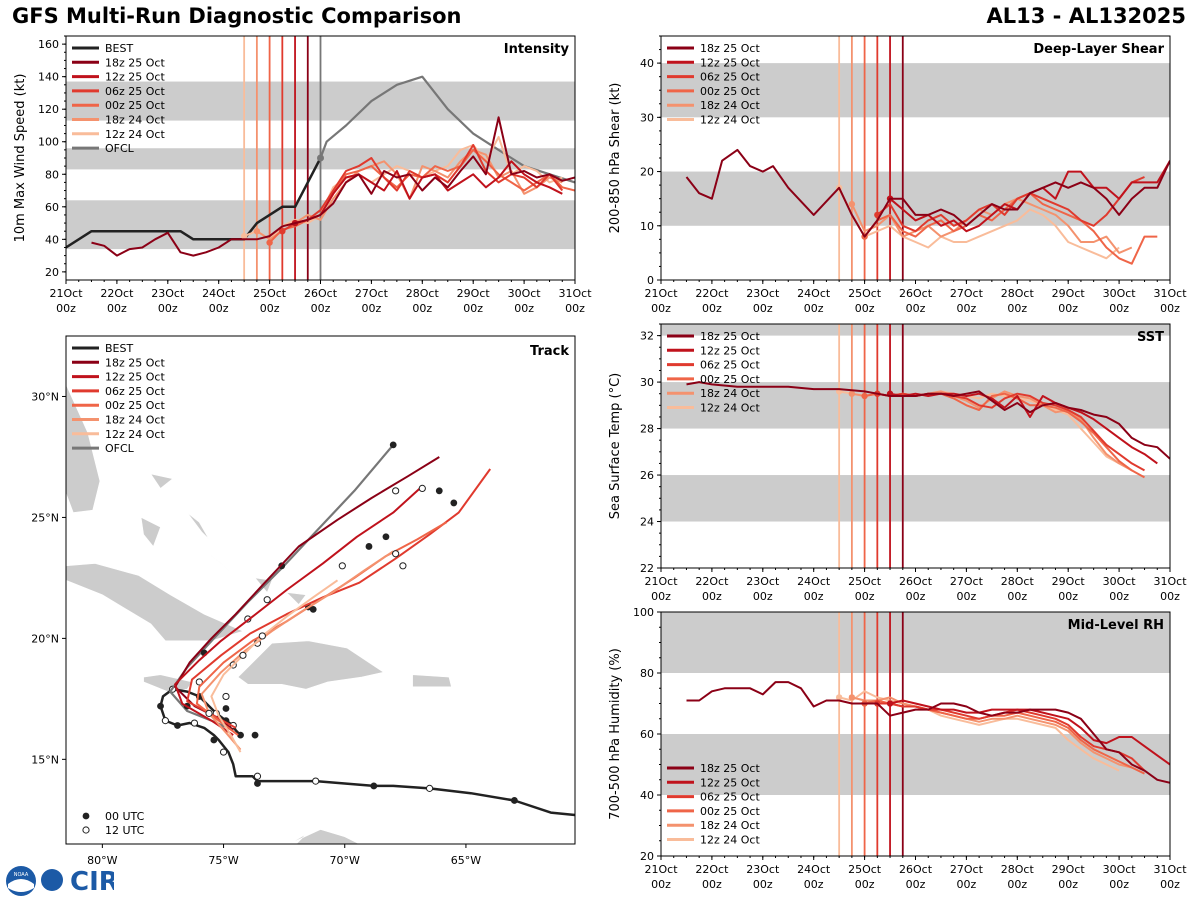 Image resolution: width=1200 pixels, height=902 pixels. Describe the element at coordinates (730, 120) in the screenshot. I see `shear-legend-label-12z-24-oct: 12z 24 Oct` at that location.